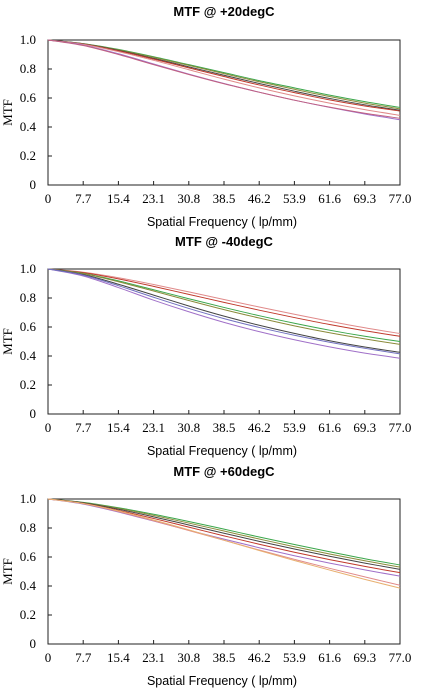  Describe the element at coordinates (224, 471) in the screenshot. I see `chart-title: MTF @ +60degC` at that location.